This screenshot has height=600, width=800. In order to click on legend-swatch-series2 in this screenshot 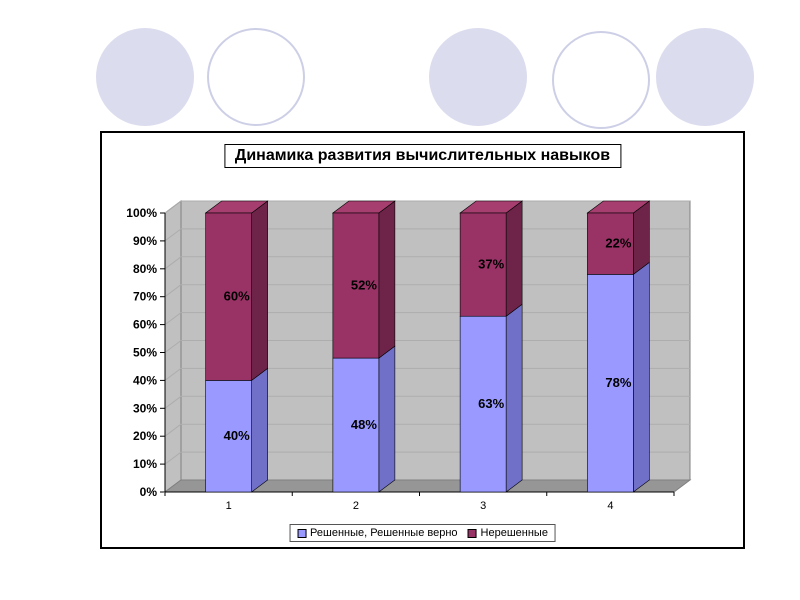, I will do `click(472, 533)`.